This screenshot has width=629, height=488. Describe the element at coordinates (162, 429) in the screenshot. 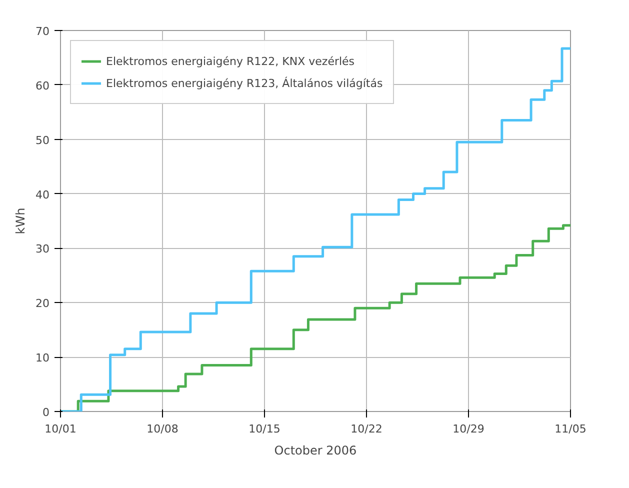

I see `x-tick-label: 10/08` at that location.